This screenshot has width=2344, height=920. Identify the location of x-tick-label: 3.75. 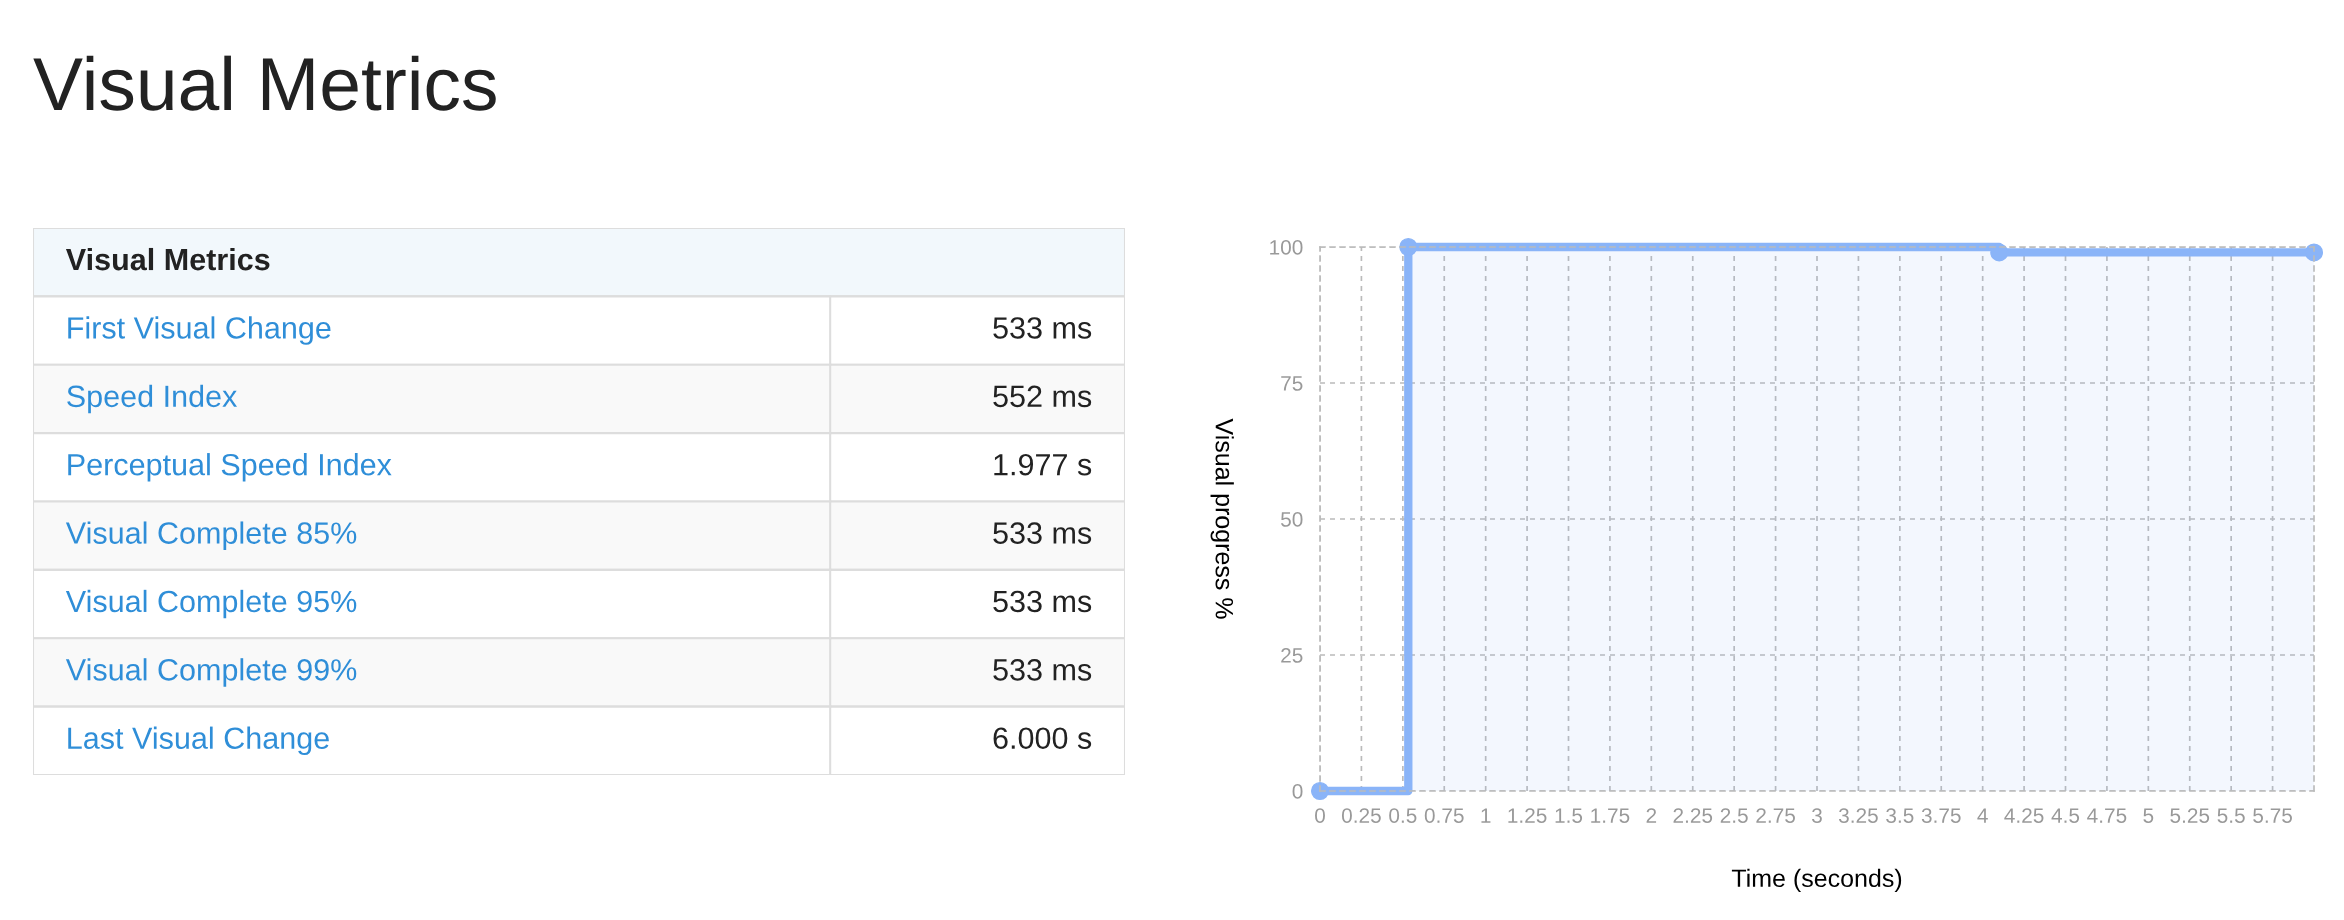
(1941, 815).